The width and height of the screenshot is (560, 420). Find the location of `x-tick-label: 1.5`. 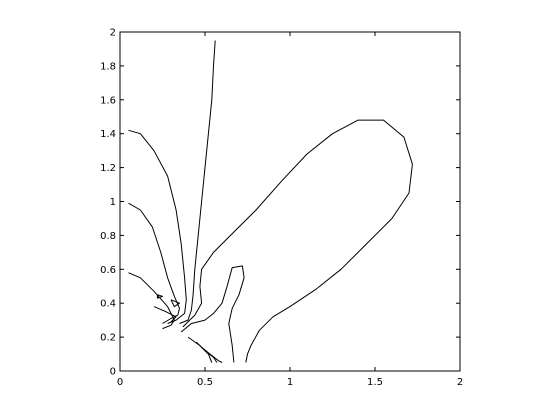

x-tick-label: 1.5 is located at coordinates (375, 382).